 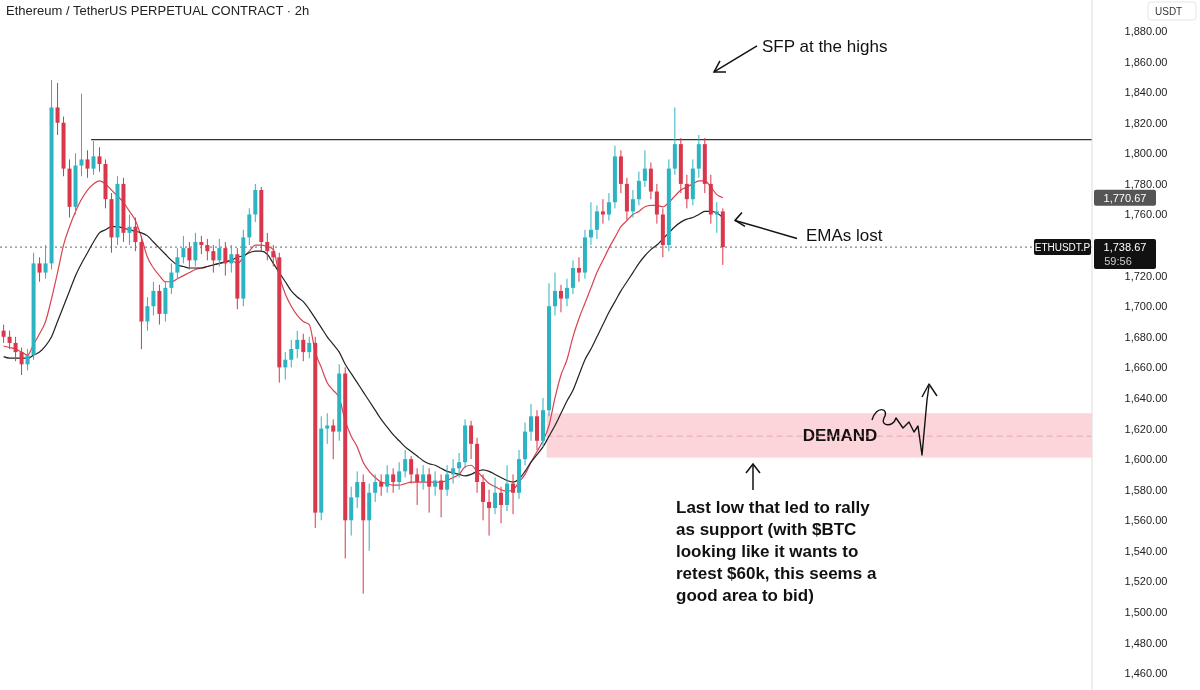 I want to click on y-tick-label: 1,700.00, so click(x=1146, y=306).